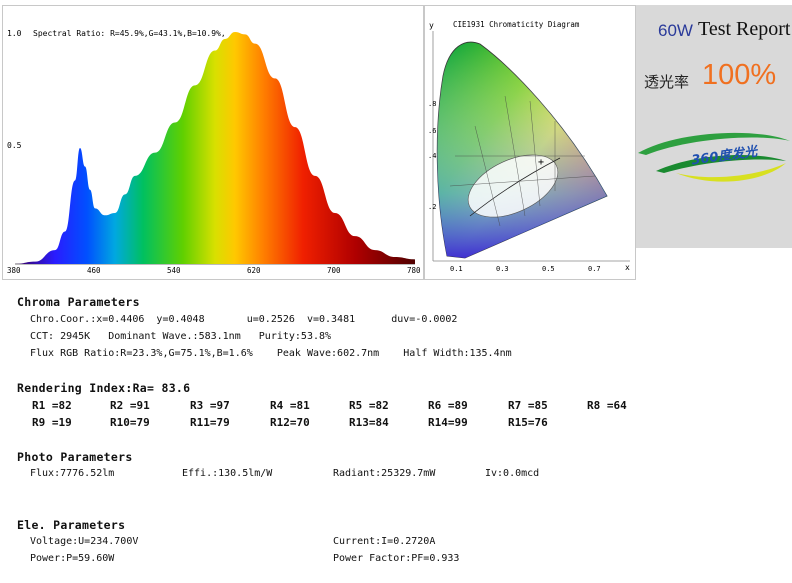  What do you see at coordinates (396, 558) in the screenshot?
I see `power-factor-value: Power Factor:PF=0.933` at bounding box center [396, 558].